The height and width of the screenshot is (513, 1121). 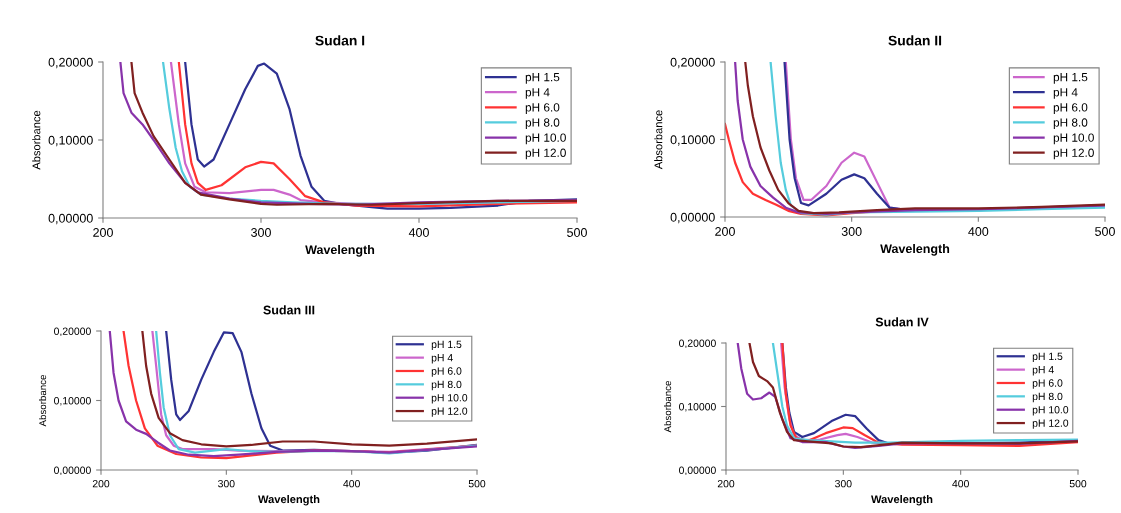 I want to click on chart-title: Sudan III, so click(x=289, y=310).